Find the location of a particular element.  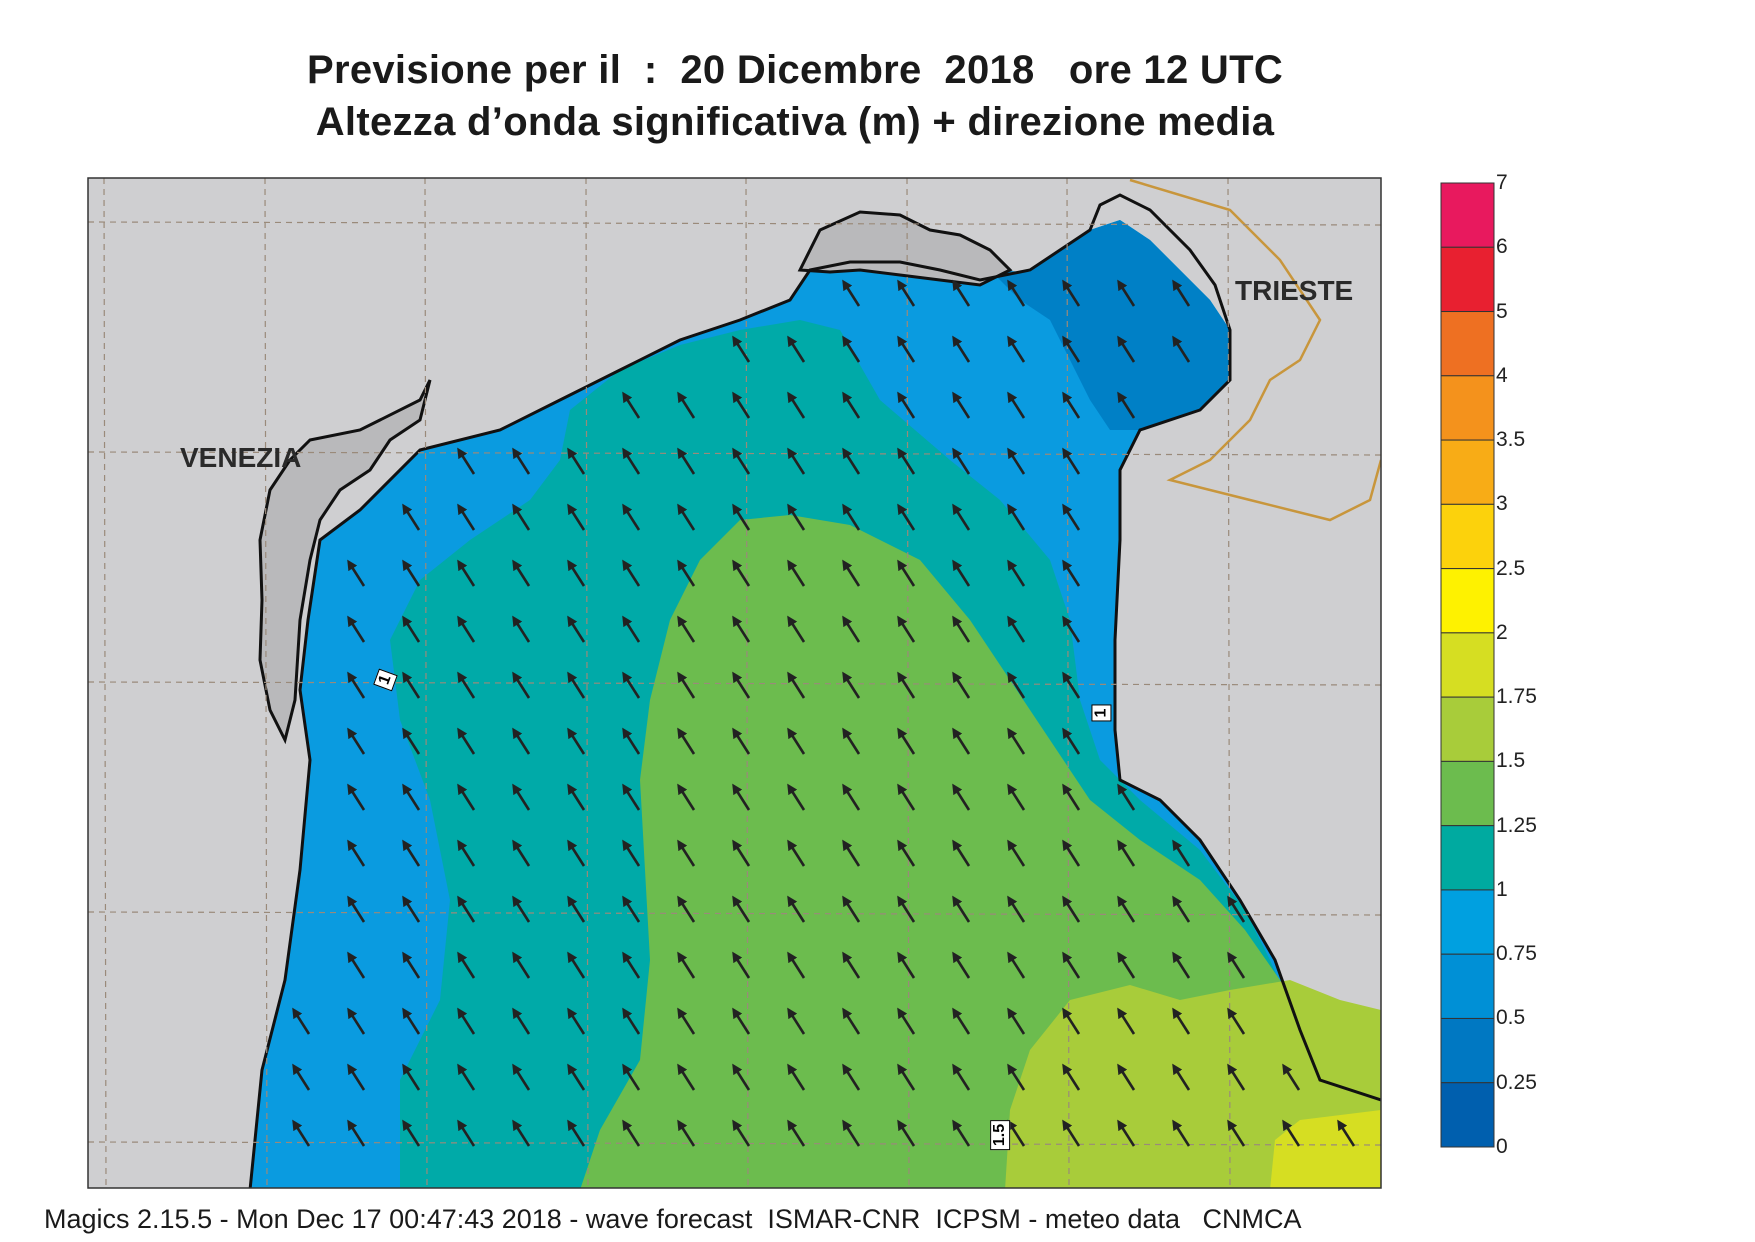

colorbar-tick-label: 0.5 is located at coordinates (1511, 1018).